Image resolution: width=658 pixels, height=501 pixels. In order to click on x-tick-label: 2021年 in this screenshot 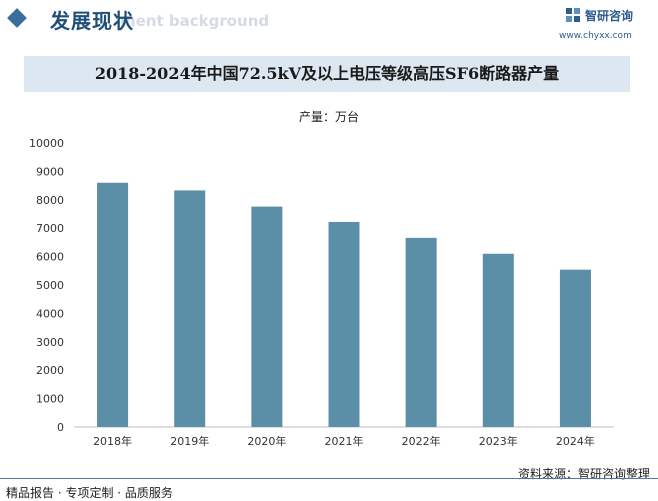, I will do `click(344, 441)`.